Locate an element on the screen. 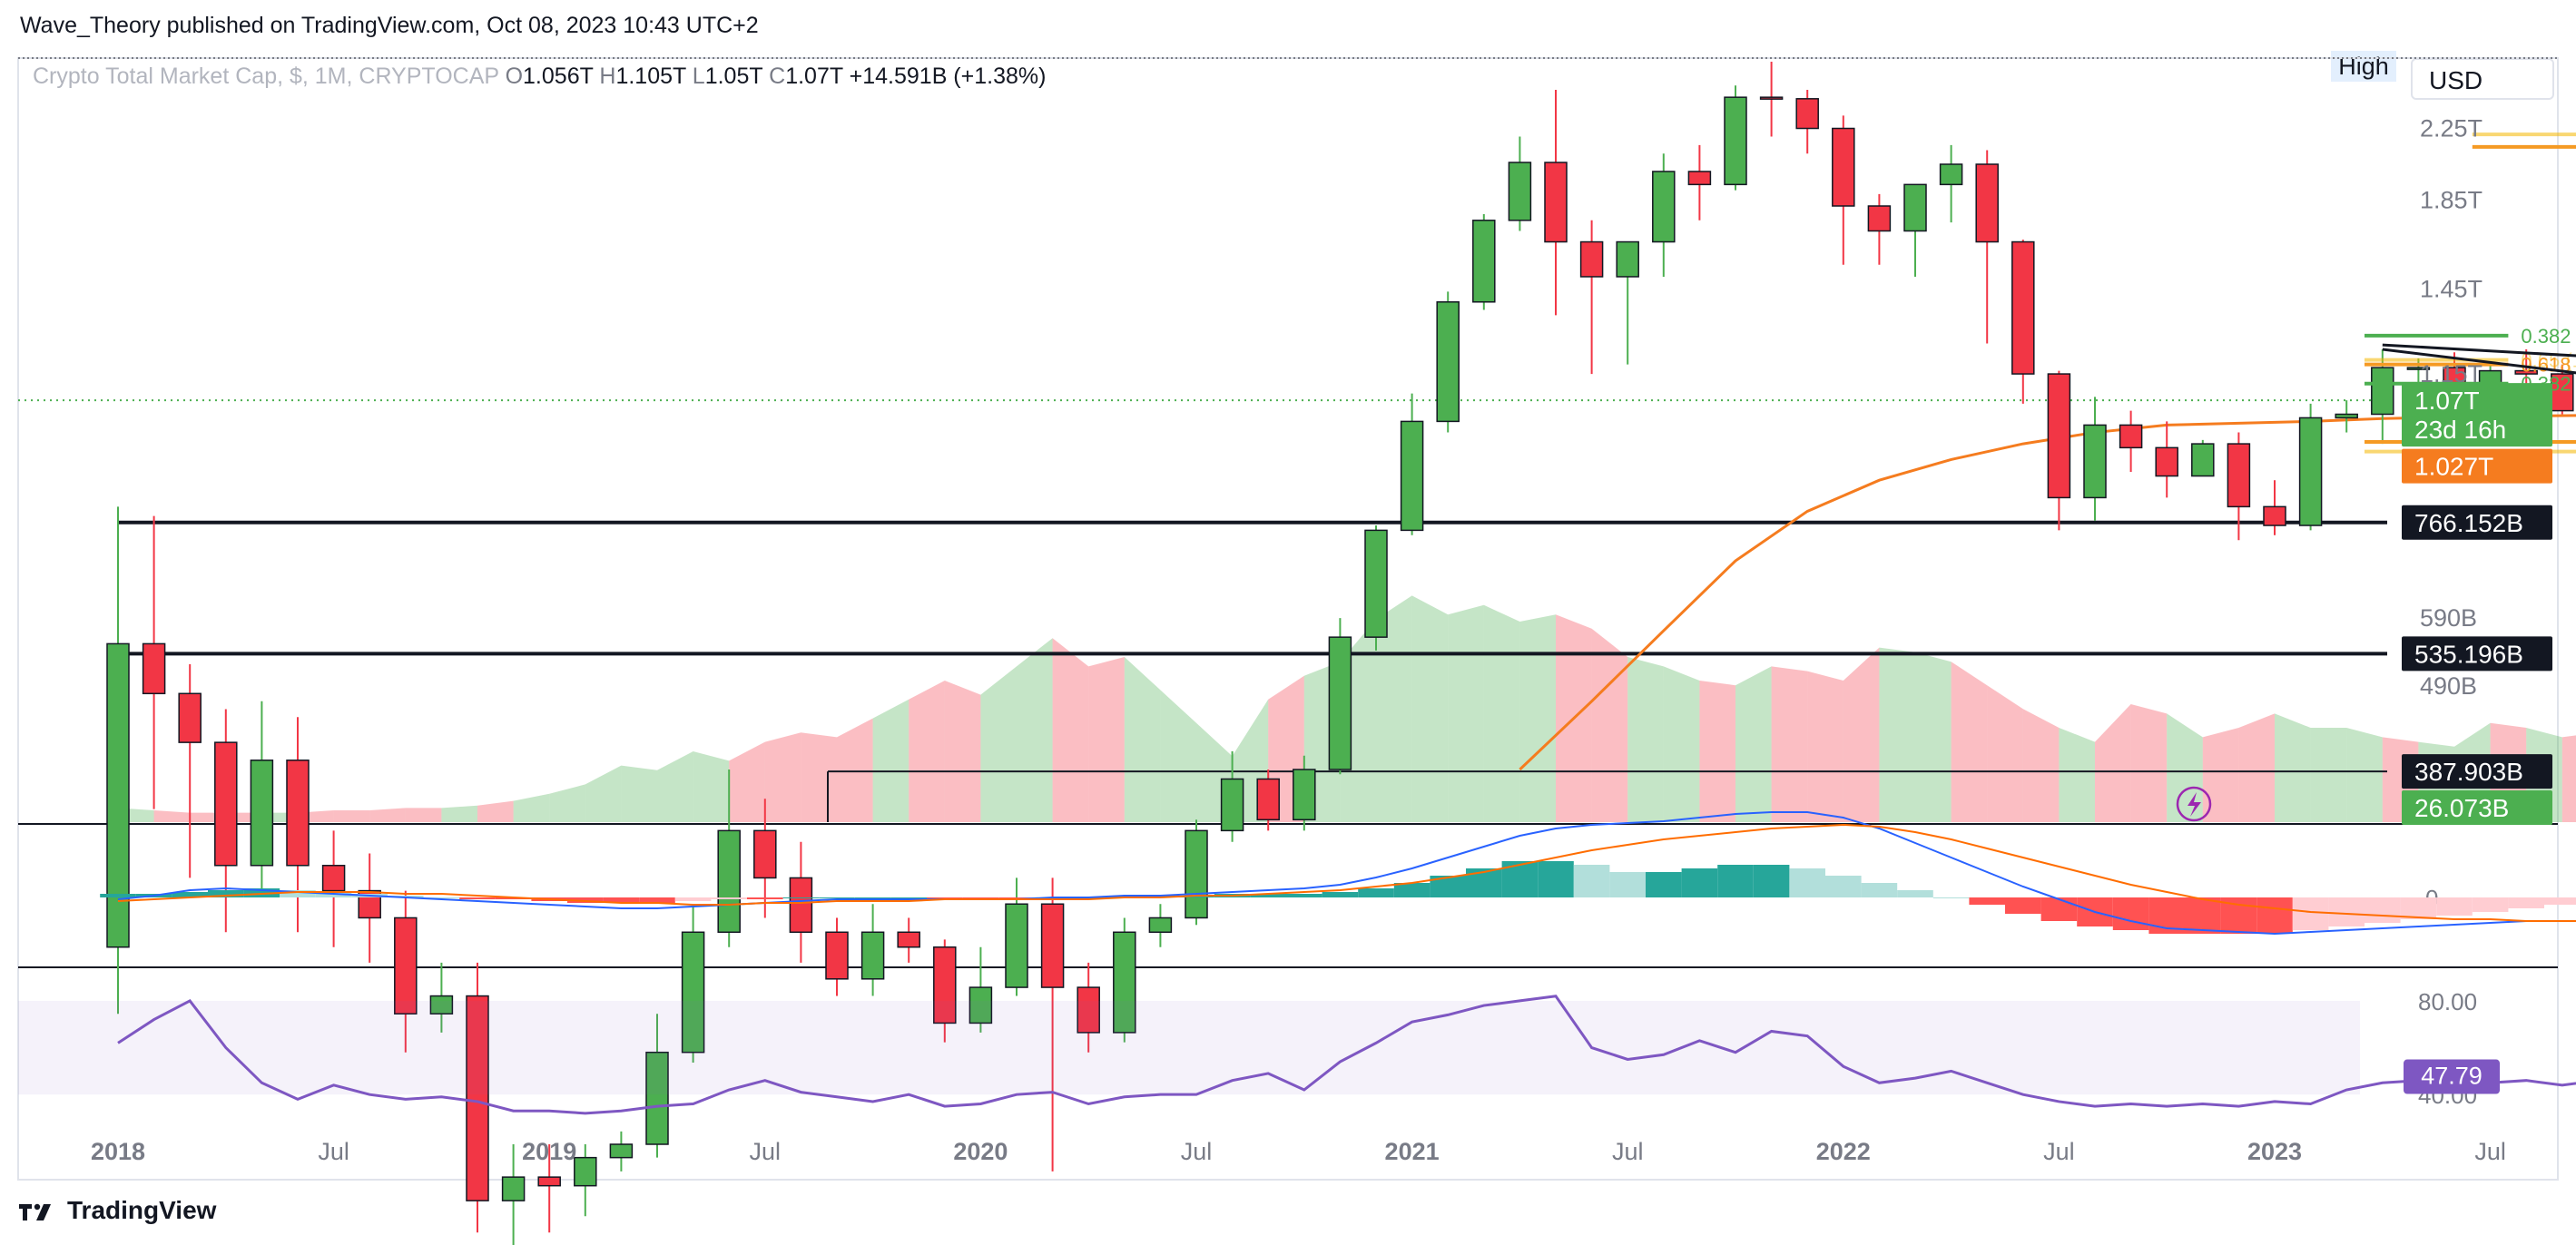 The width and height of the screenshot is (2576, 1245). x-axis-tick-label: 2020 is located at coordinates (980, 1151).